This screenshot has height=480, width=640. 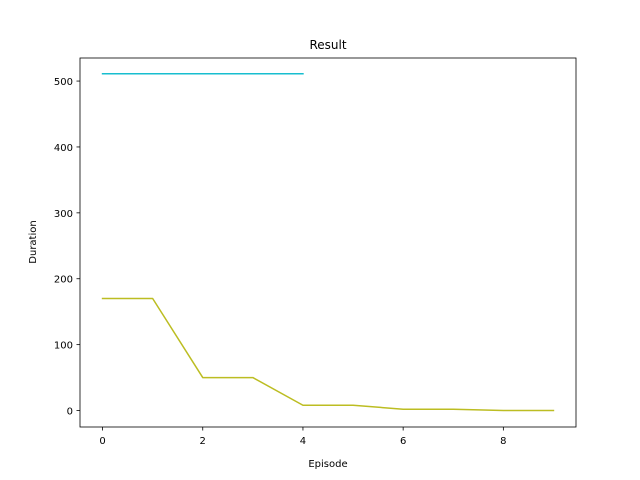 What do you see at coordinates (203, 441) in the screenshot?
I see `x-tick-label: 2` at bounding box center [203, 441].